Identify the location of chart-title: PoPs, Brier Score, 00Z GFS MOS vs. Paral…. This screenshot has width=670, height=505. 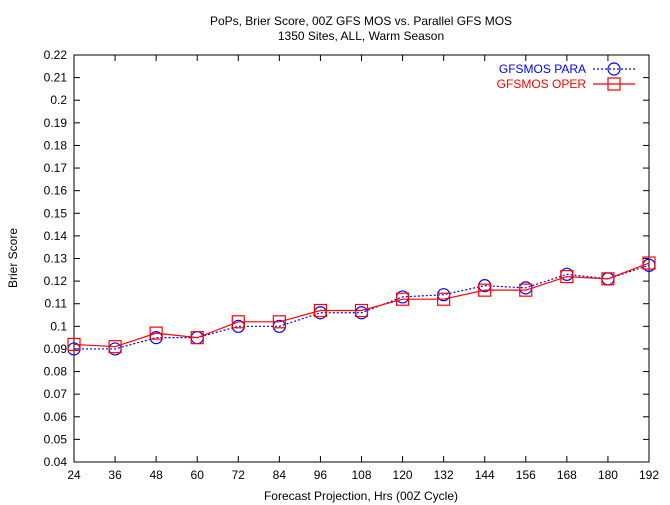
(361, 21).